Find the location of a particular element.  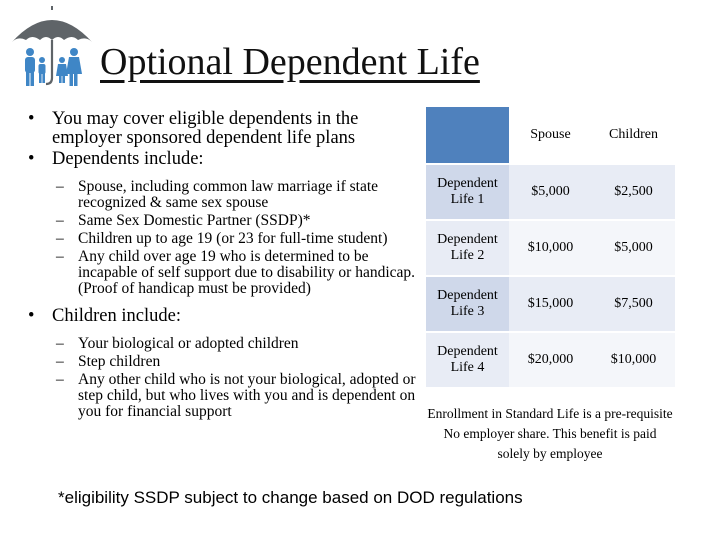

spouse-amount: $5,000 is located at coordinates (550, 192).